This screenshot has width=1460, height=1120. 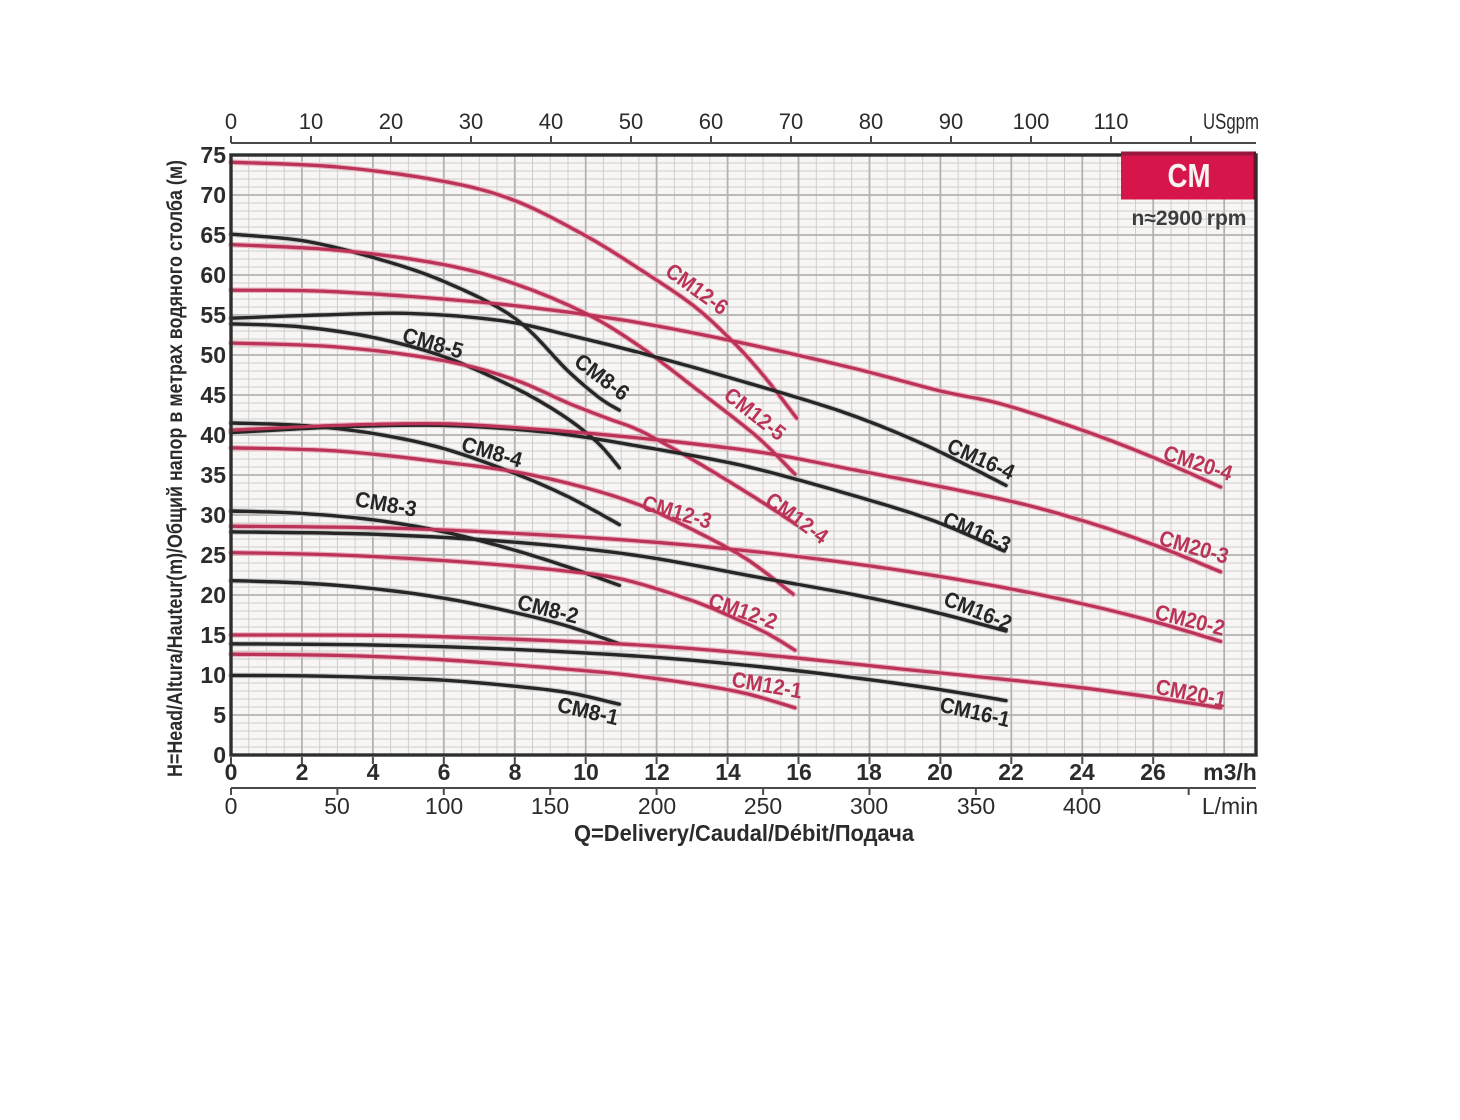 What do you see at coordinates (1189, 218) in the screenshot?
I see `svg-text: n≈2900 rpm` at bounding box center [1189, 218].